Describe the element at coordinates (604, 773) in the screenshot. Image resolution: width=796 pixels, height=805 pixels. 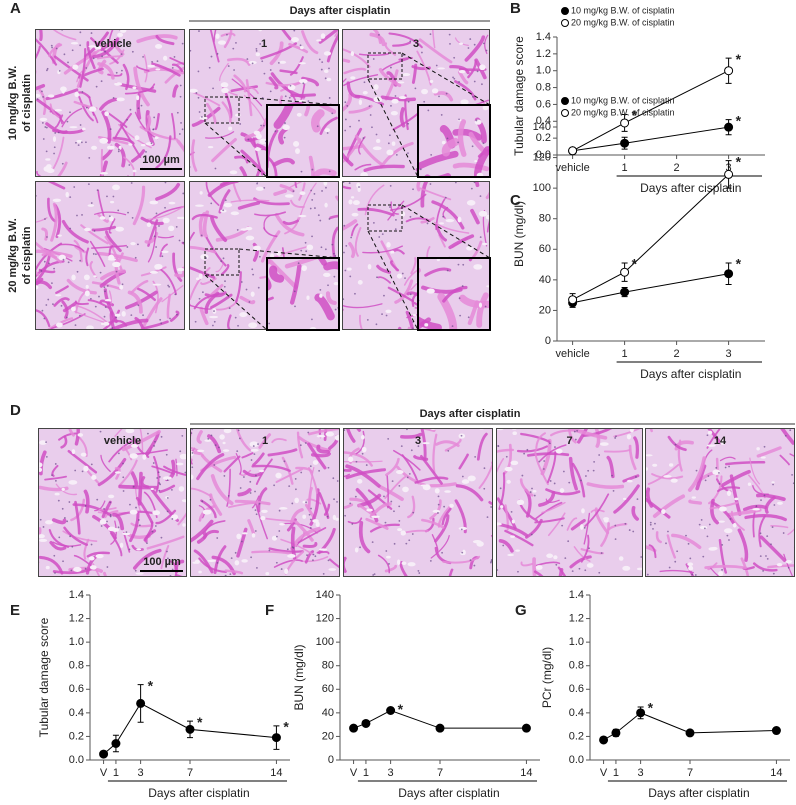
I see `x-tick-label: V` at that location.